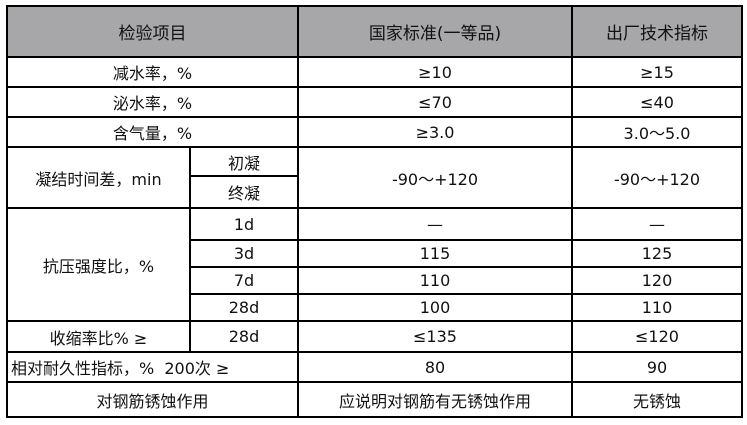  I want to click on national-value: ≥3.0, so click(435, 132).